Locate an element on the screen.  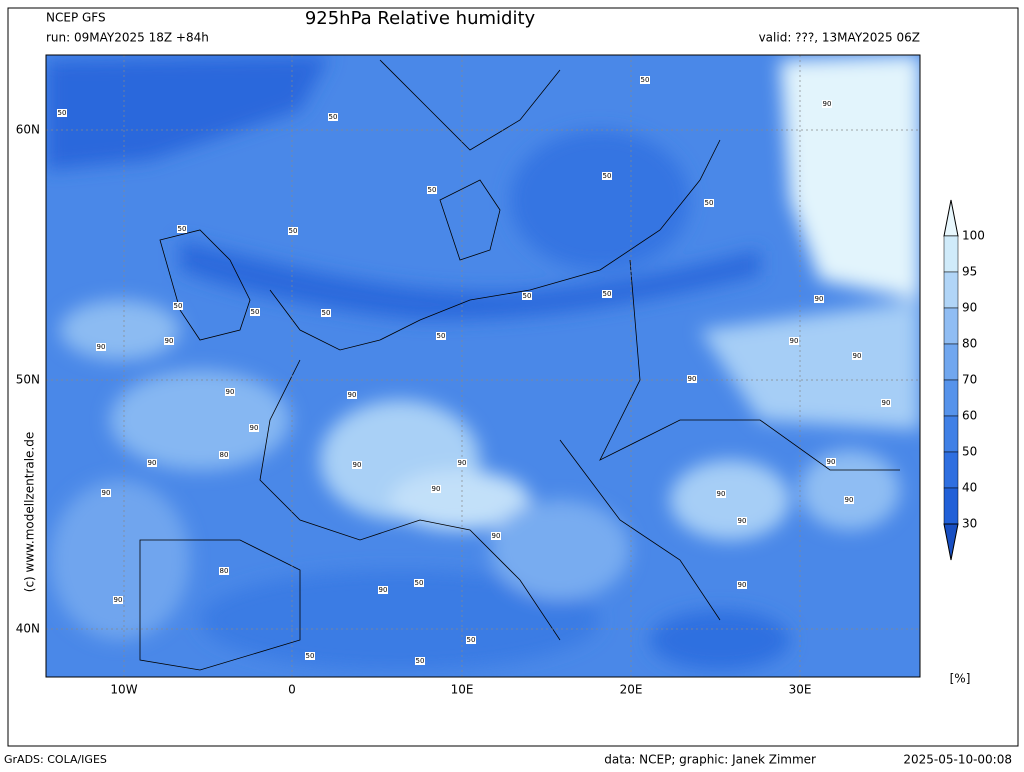
title: 925hPa Relative humidity is located at coordinates (420, 18).